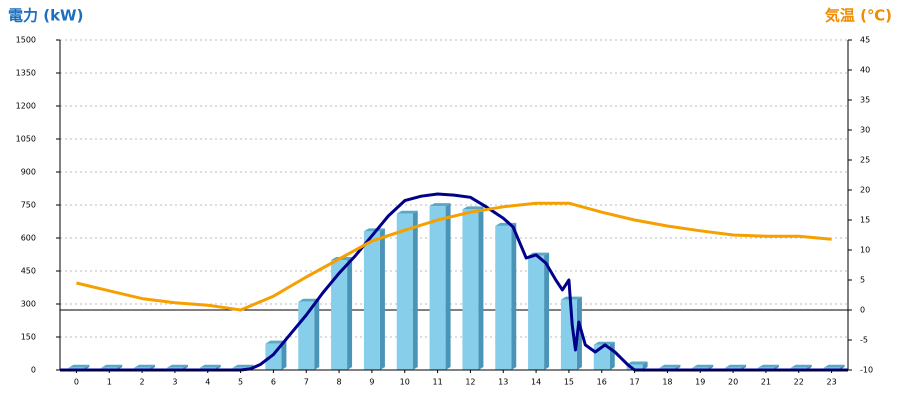 The width and height of the screenshot is (900, 400). I want to click on x-tick-label: 20, so click(733, 382).